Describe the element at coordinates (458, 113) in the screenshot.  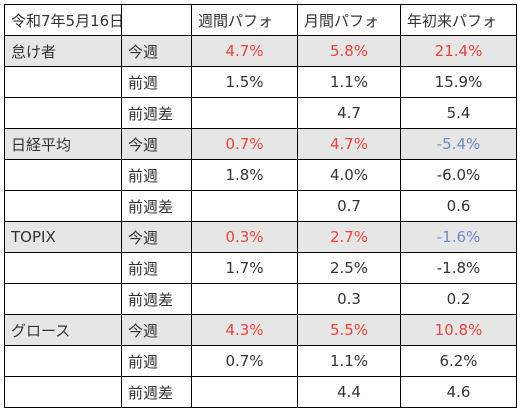
I see `ytd-cell: 5.4` at that location.